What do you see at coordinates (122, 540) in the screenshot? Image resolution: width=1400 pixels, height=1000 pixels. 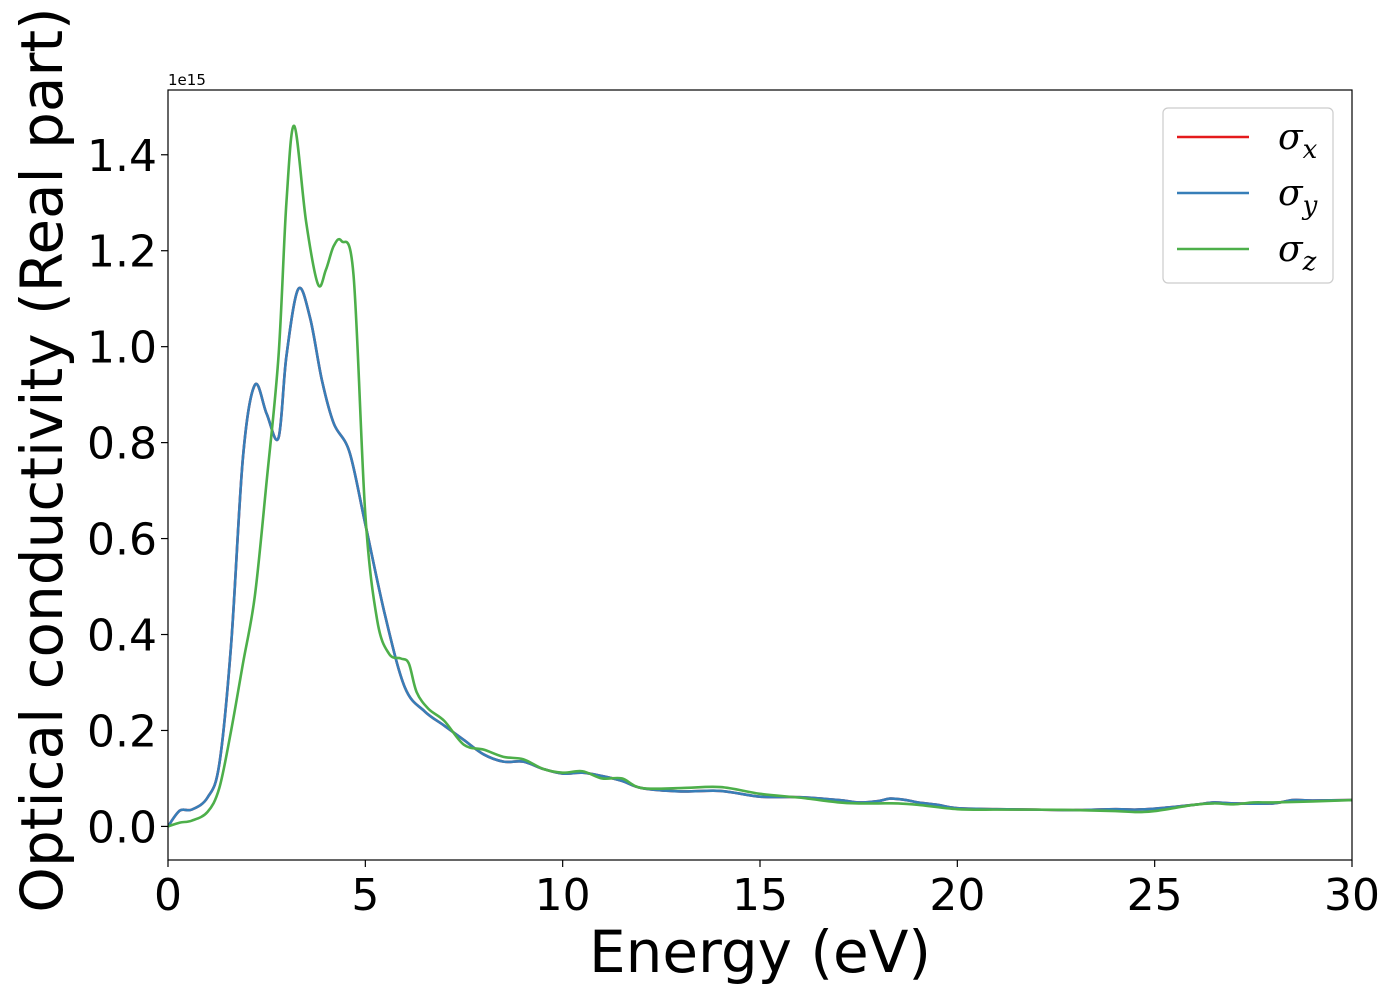 I see `y-tick-label: 0.6` at bounding box center [122, 540].